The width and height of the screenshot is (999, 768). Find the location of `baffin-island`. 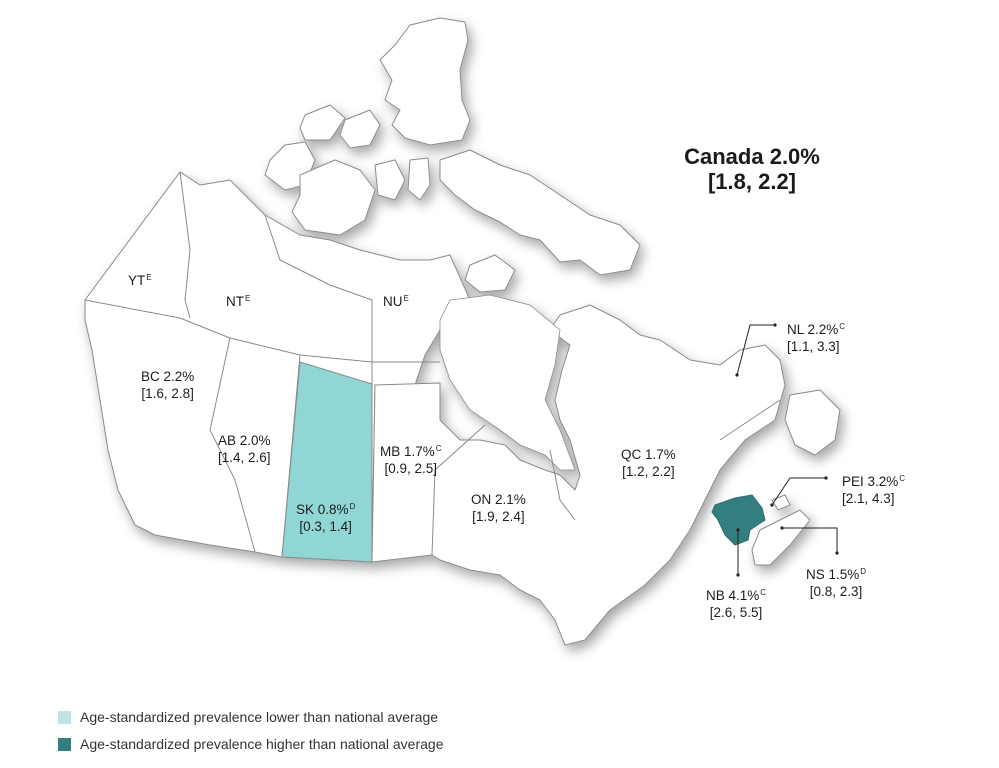

baffin-island is located at coordinates (540, 212).